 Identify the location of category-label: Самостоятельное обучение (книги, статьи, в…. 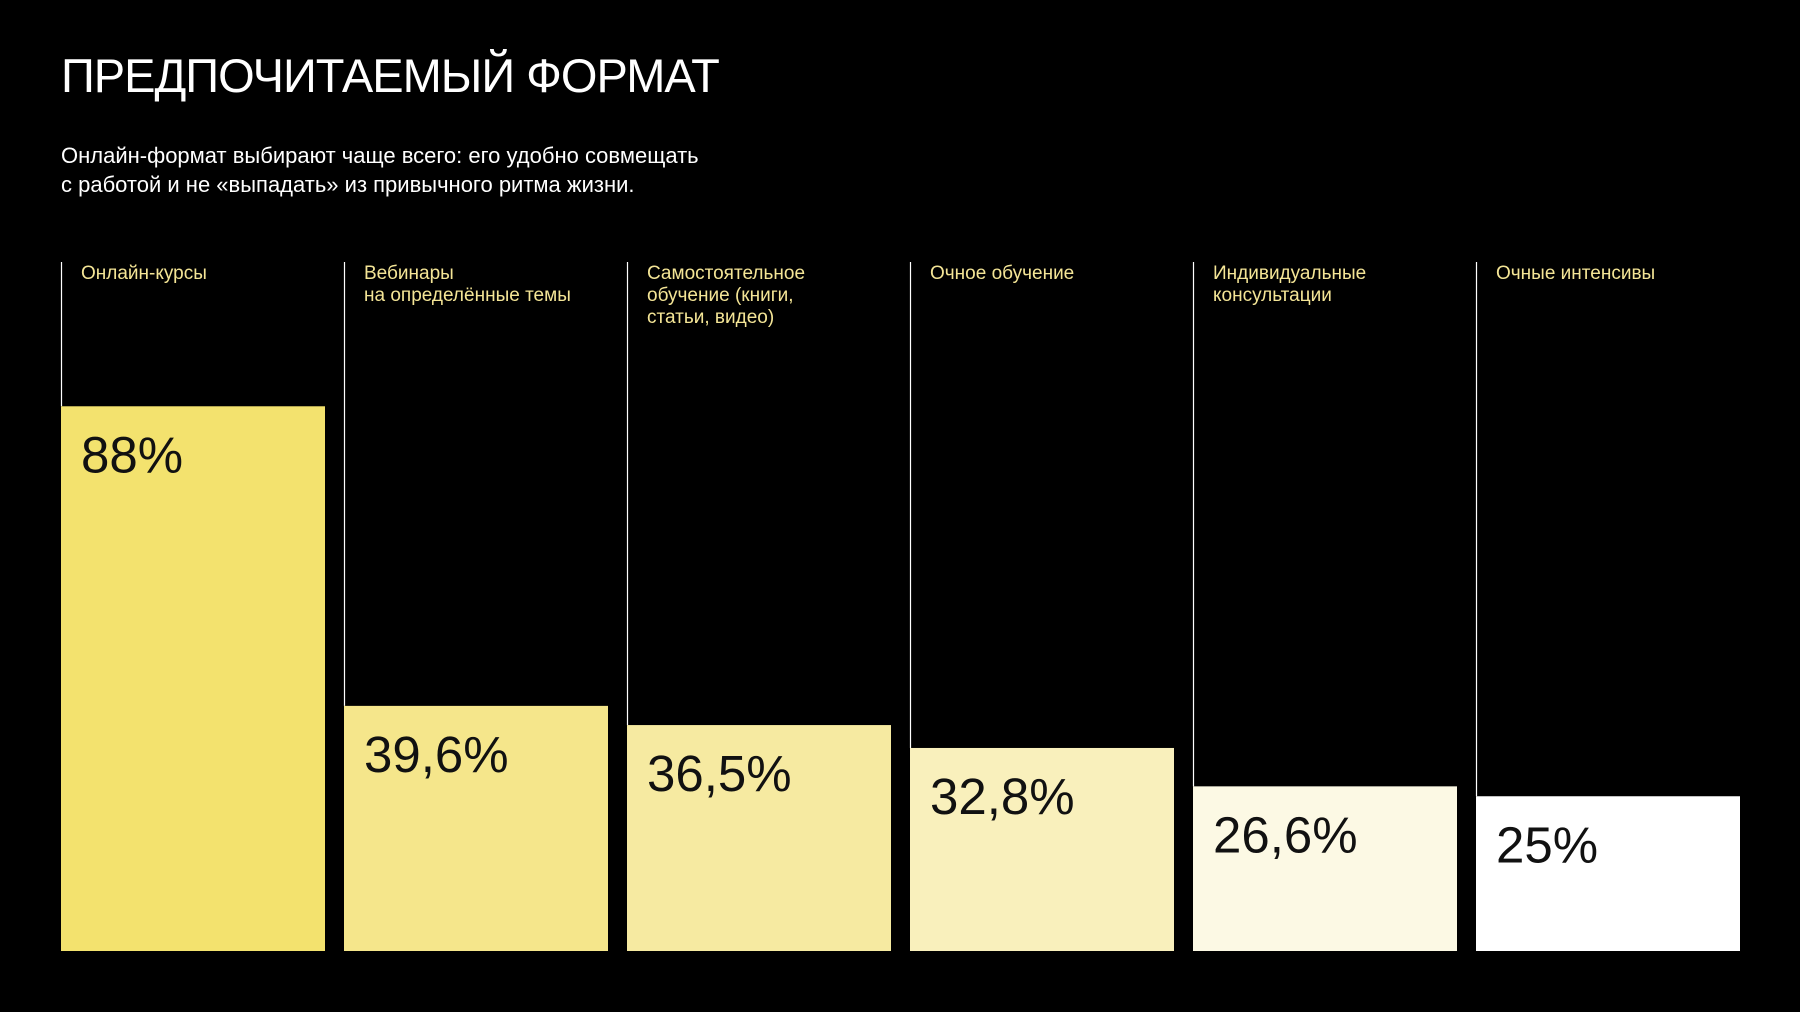
(726, 295).